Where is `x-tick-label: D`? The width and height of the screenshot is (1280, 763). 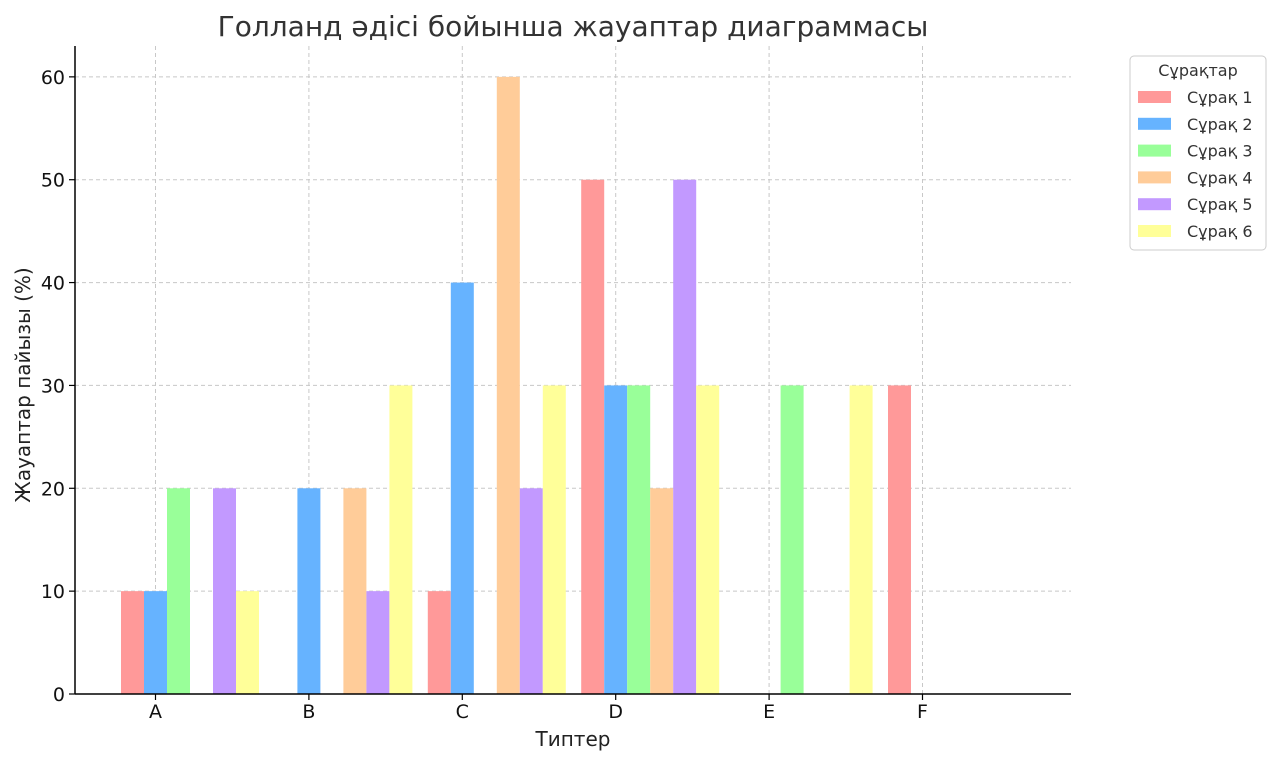
x-tick-label: D is located at coordinates (615, 712).